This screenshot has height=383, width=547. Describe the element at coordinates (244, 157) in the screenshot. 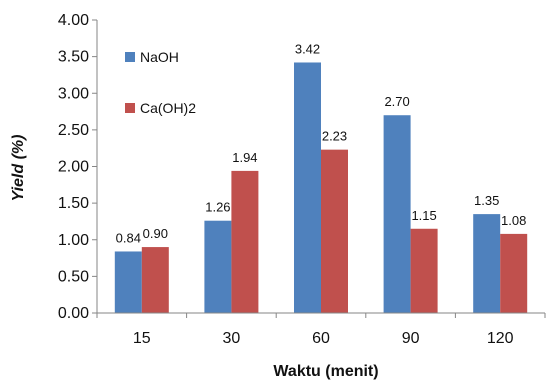

I see `data-label-caoh2: 1.94` at that location.